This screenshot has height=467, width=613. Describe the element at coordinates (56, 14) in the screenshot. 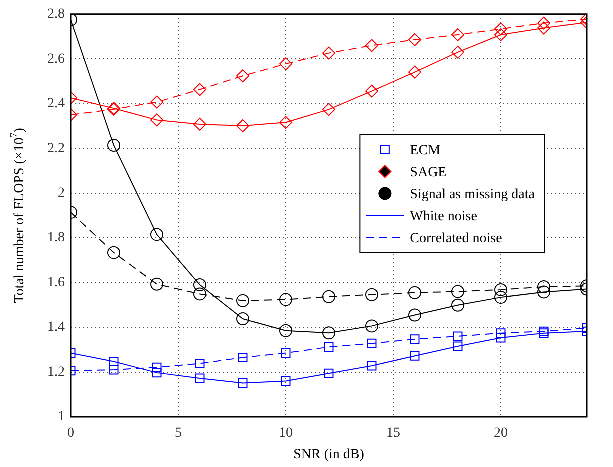

I see `y-tick-label: 2.8` at that location.